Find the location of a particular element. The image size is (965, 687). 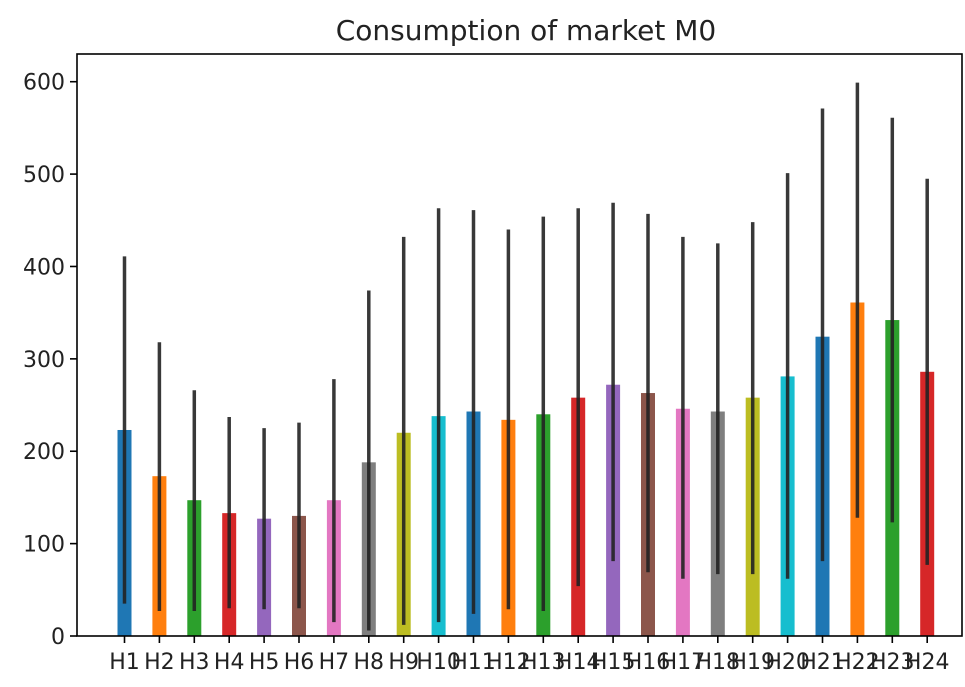

x-tick-label: H14 is located at coordinates (578, 662).